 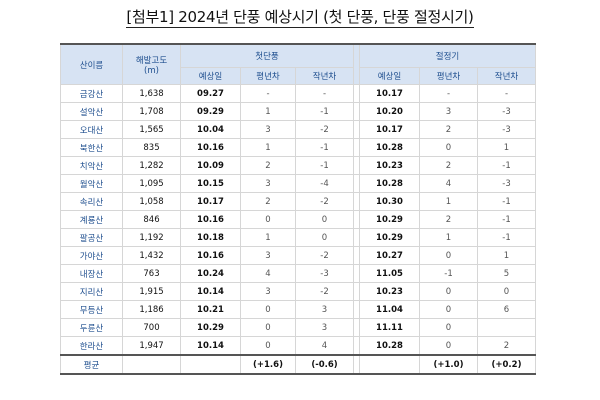 I want to click on peak-vs-normal: 1, so click(x=448, y=237).